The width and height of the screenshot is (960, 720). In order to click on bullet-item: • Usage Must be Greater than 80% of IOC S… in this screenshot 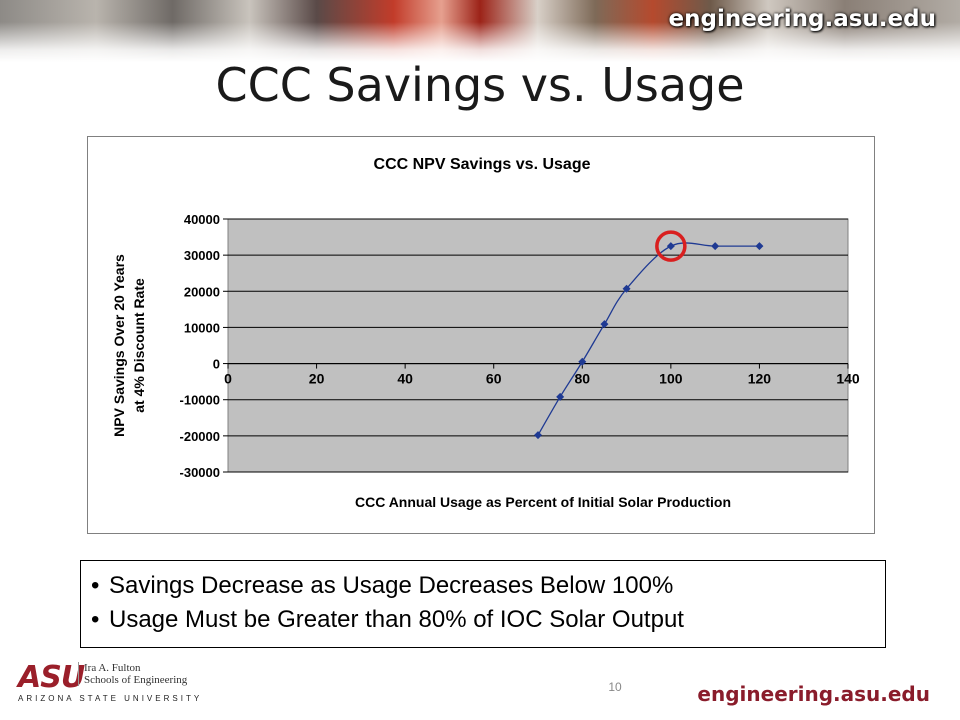, I will do `click(387, 619)`.